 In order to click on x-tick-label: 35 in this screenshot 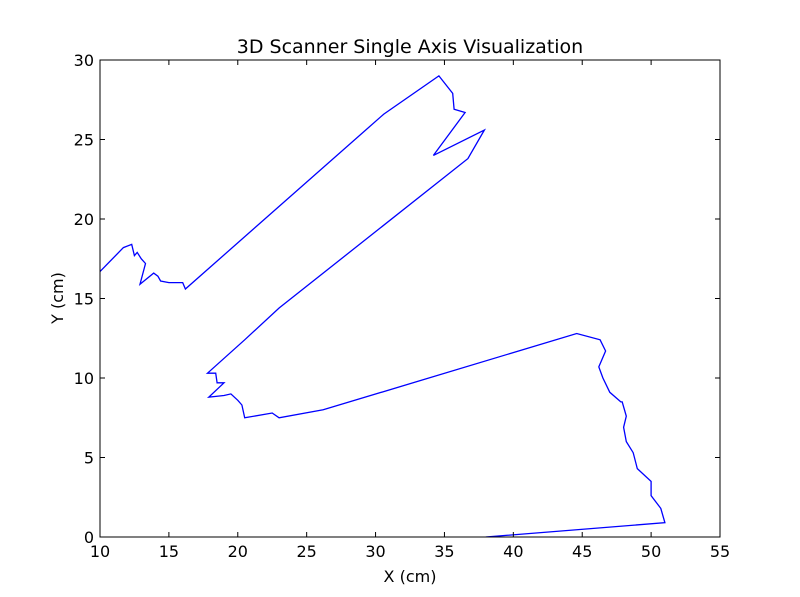, I will do `click(444, 551)`.